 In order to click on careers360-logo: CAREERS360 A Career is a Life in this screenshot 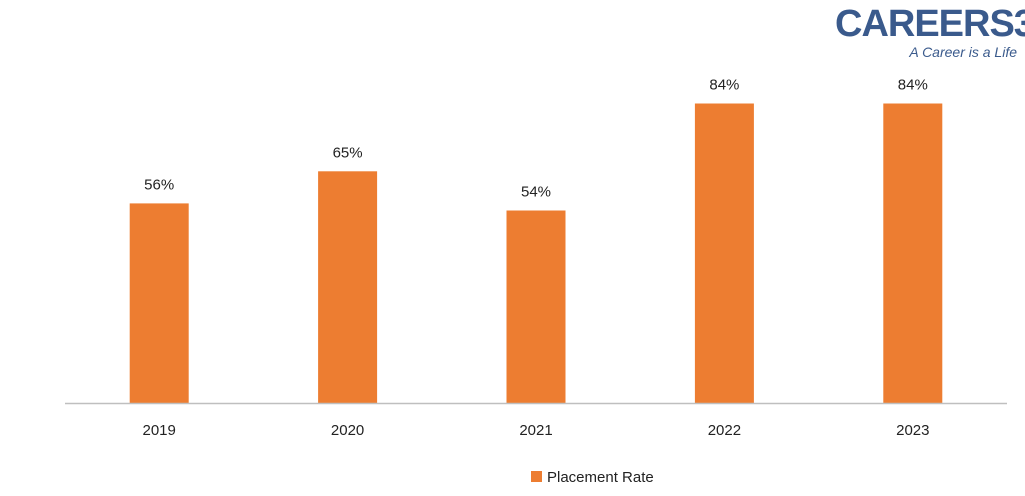, I will do `click(930, 33)`.